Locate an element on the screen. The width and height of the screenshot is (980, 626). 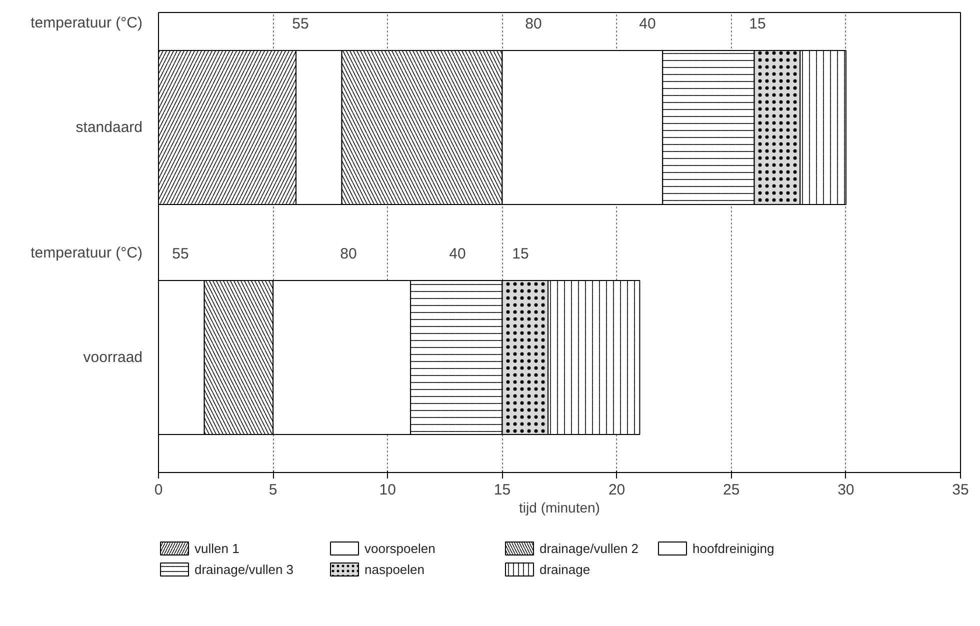
x-tick-label: 15 is located at coordinates (502, 490).